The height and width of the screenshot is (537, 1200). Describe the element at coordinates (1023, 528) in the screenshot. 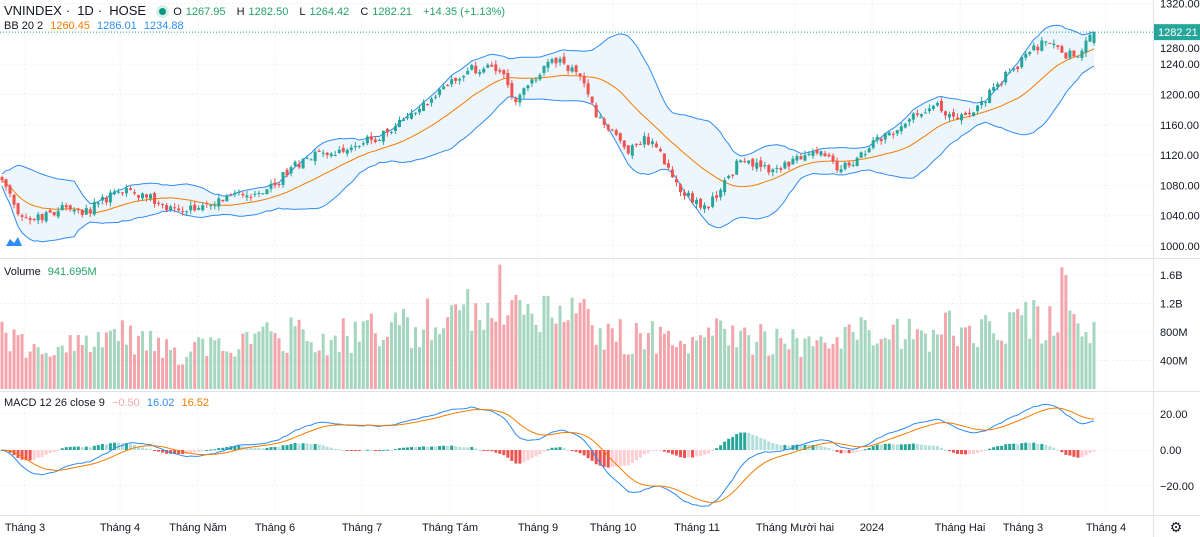

I see `time-tick-label: Tháng 3` at that location.